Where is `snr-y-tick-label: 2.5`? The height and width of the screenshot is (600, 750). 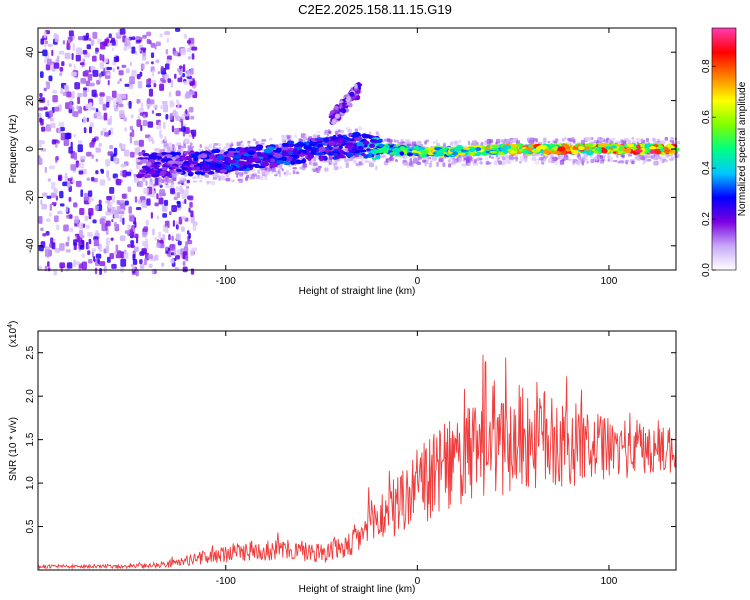 snr-y-tick-label: 2.5 is located at coordinates (30, 352).